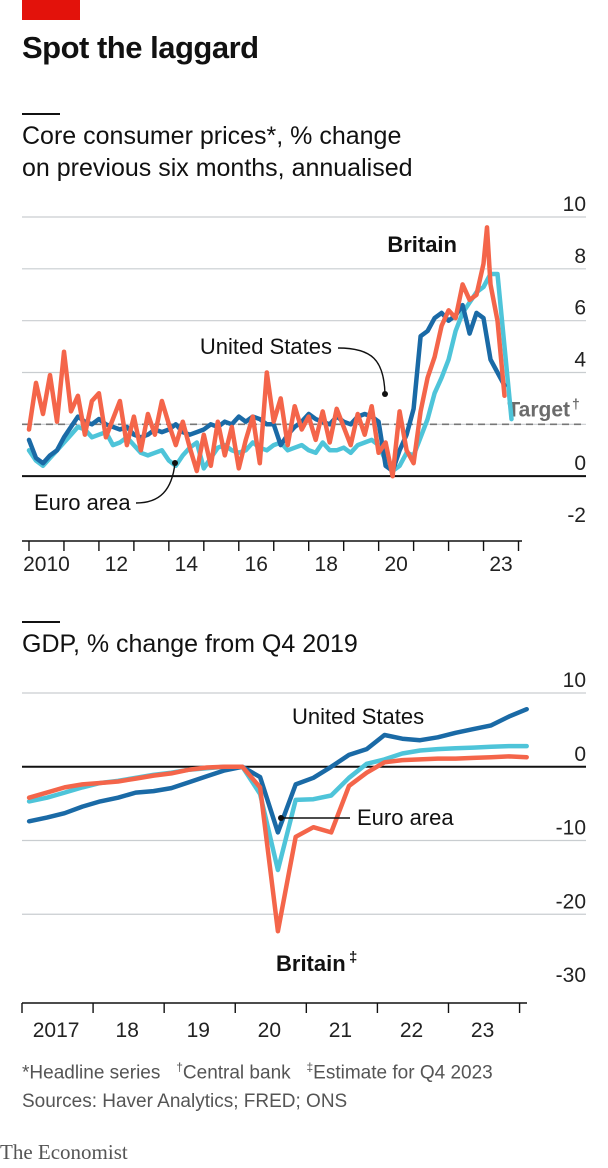 The width and height of the screenshot is (608, 1168). Describe the element at coordinates (385, 394) in the screenshot. I see `leader-dot-united-states` at that location.